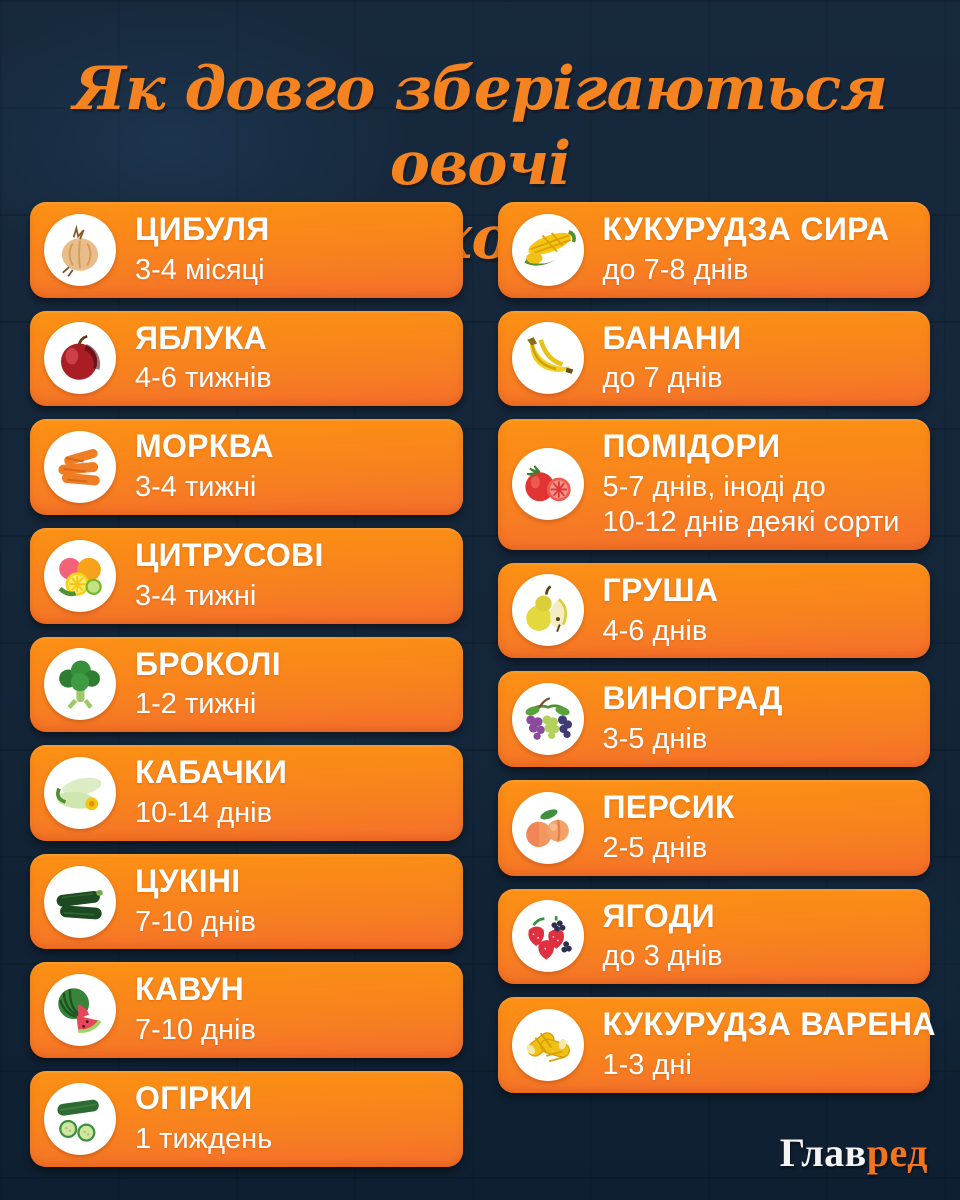 The height and width of the screenshot is (1200, 960). I want to click on card-duration: 1 тиждень, so click(203, 1139).